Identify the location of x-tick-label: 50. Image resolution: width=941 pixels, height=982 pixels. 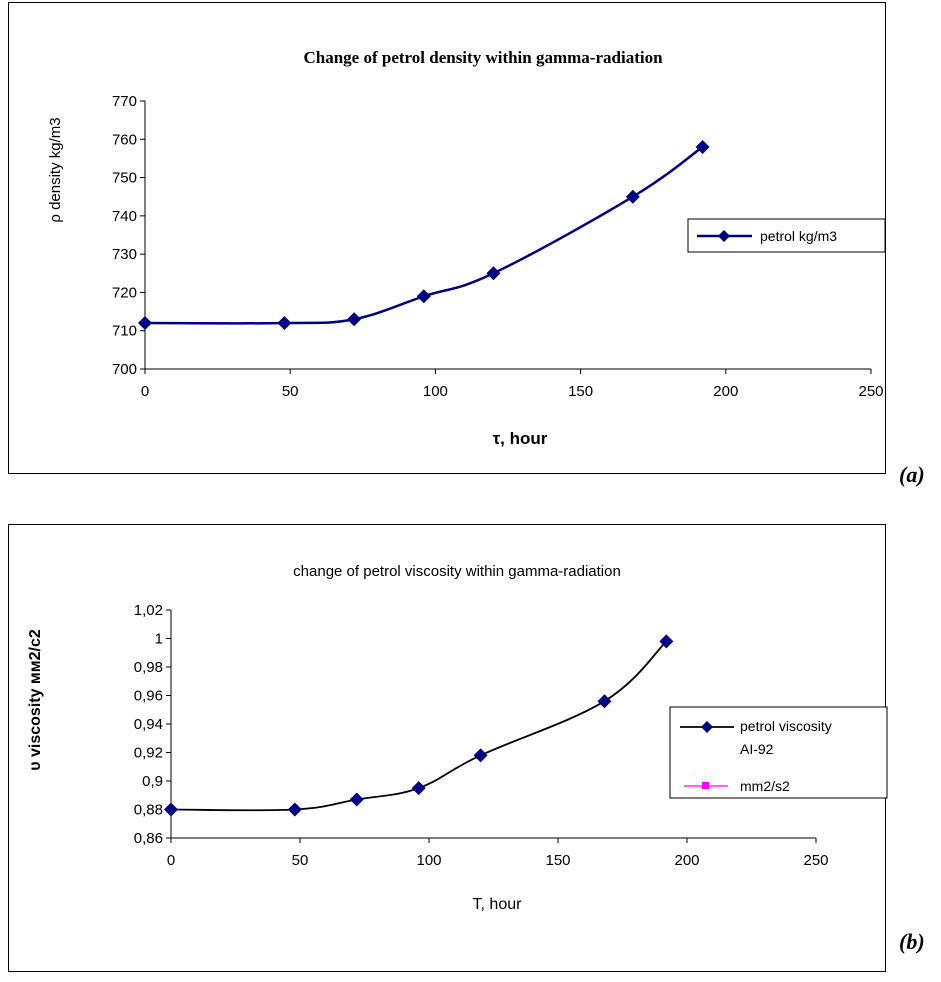
(290, 391).